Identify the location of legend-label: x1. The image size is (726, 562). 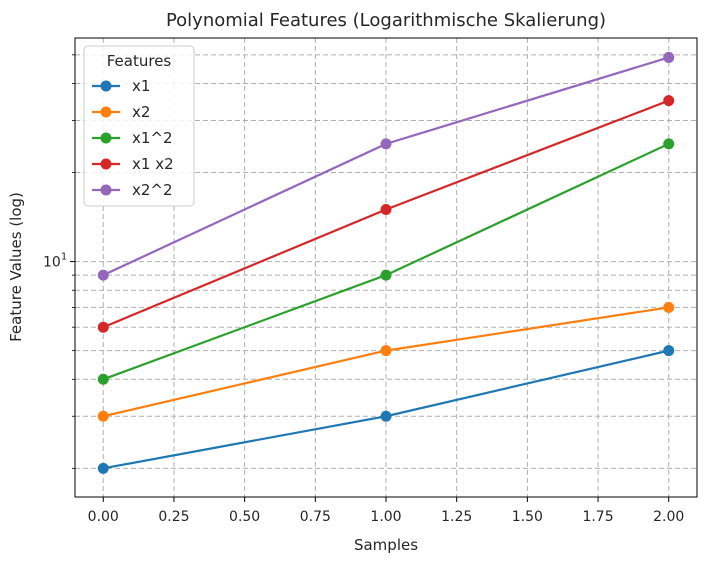
(141, 86).